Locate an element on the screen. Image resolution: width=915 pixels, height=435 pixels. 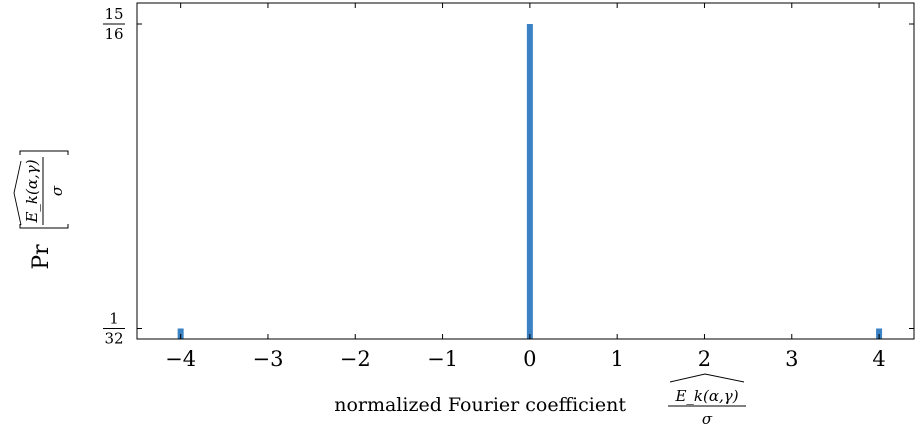
x-tick-labels: −4 −3 −2 −1 0 1 2 3 4 is located at coordinates (525, 359).